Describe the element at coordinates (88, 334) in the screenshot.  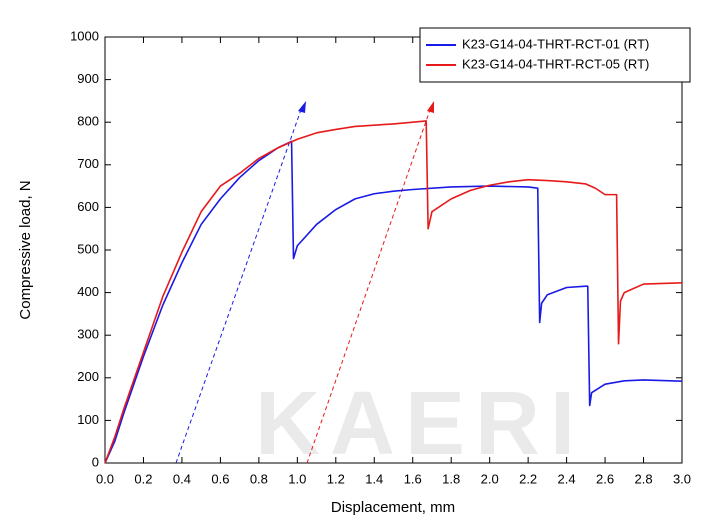
I see `y-tick-label: 300` at that location.